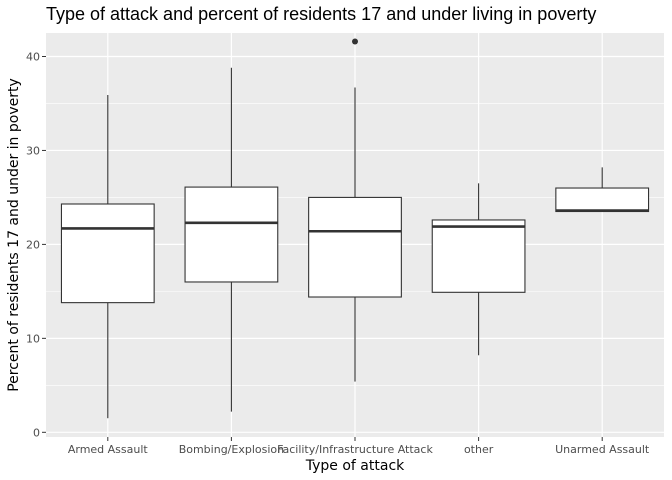 This screenshot has width=672, height=480. I want to click on x-tick-label: Facility/Infrastructure Attack, so click(355, 449).